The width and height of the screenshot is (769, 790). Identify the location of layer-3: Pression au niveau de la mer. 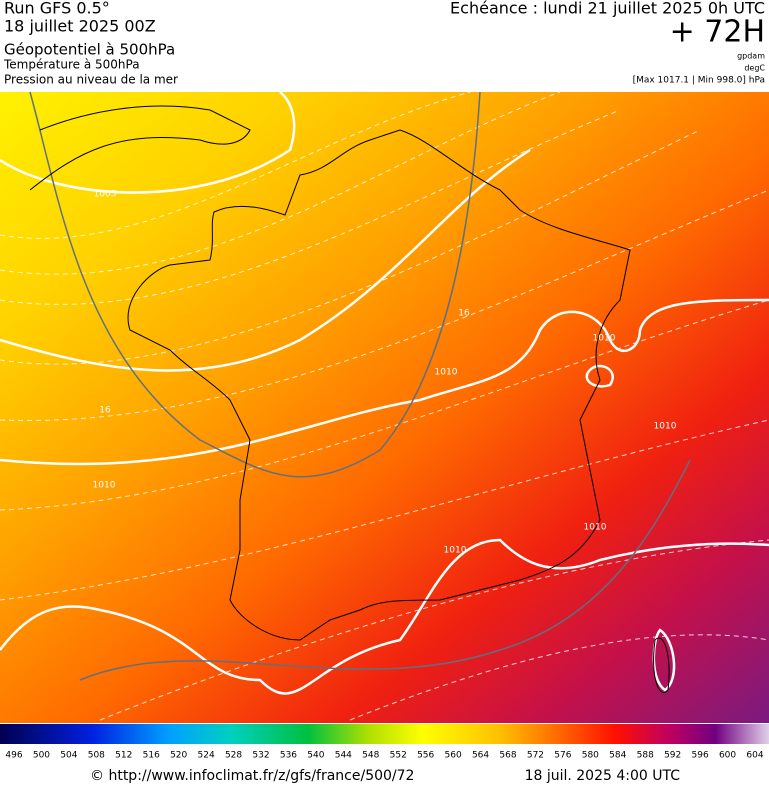
(91, 80).